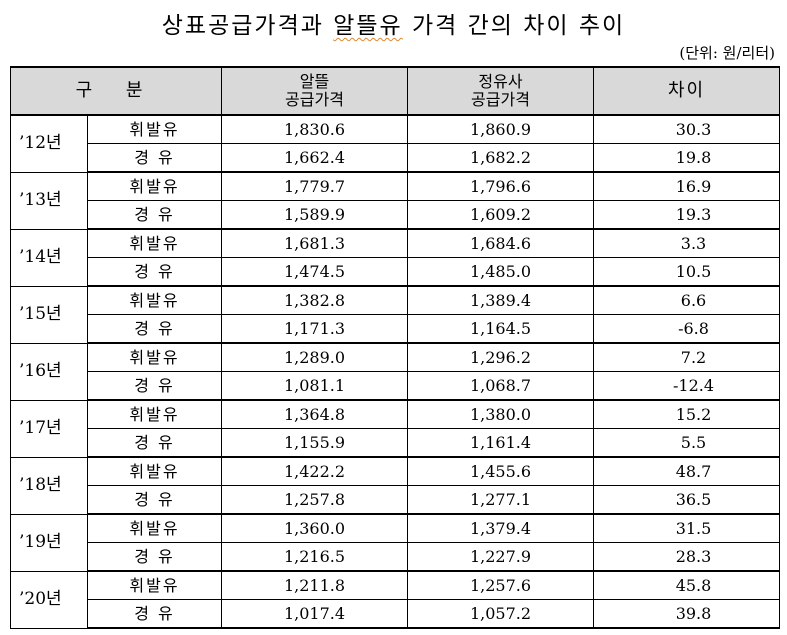 The height and width of the screenshot is (635, 787). Describe the element at coordinates (314, 500) in the screenshot. I see `altteul-price-cell: 1,257.8` at that location.